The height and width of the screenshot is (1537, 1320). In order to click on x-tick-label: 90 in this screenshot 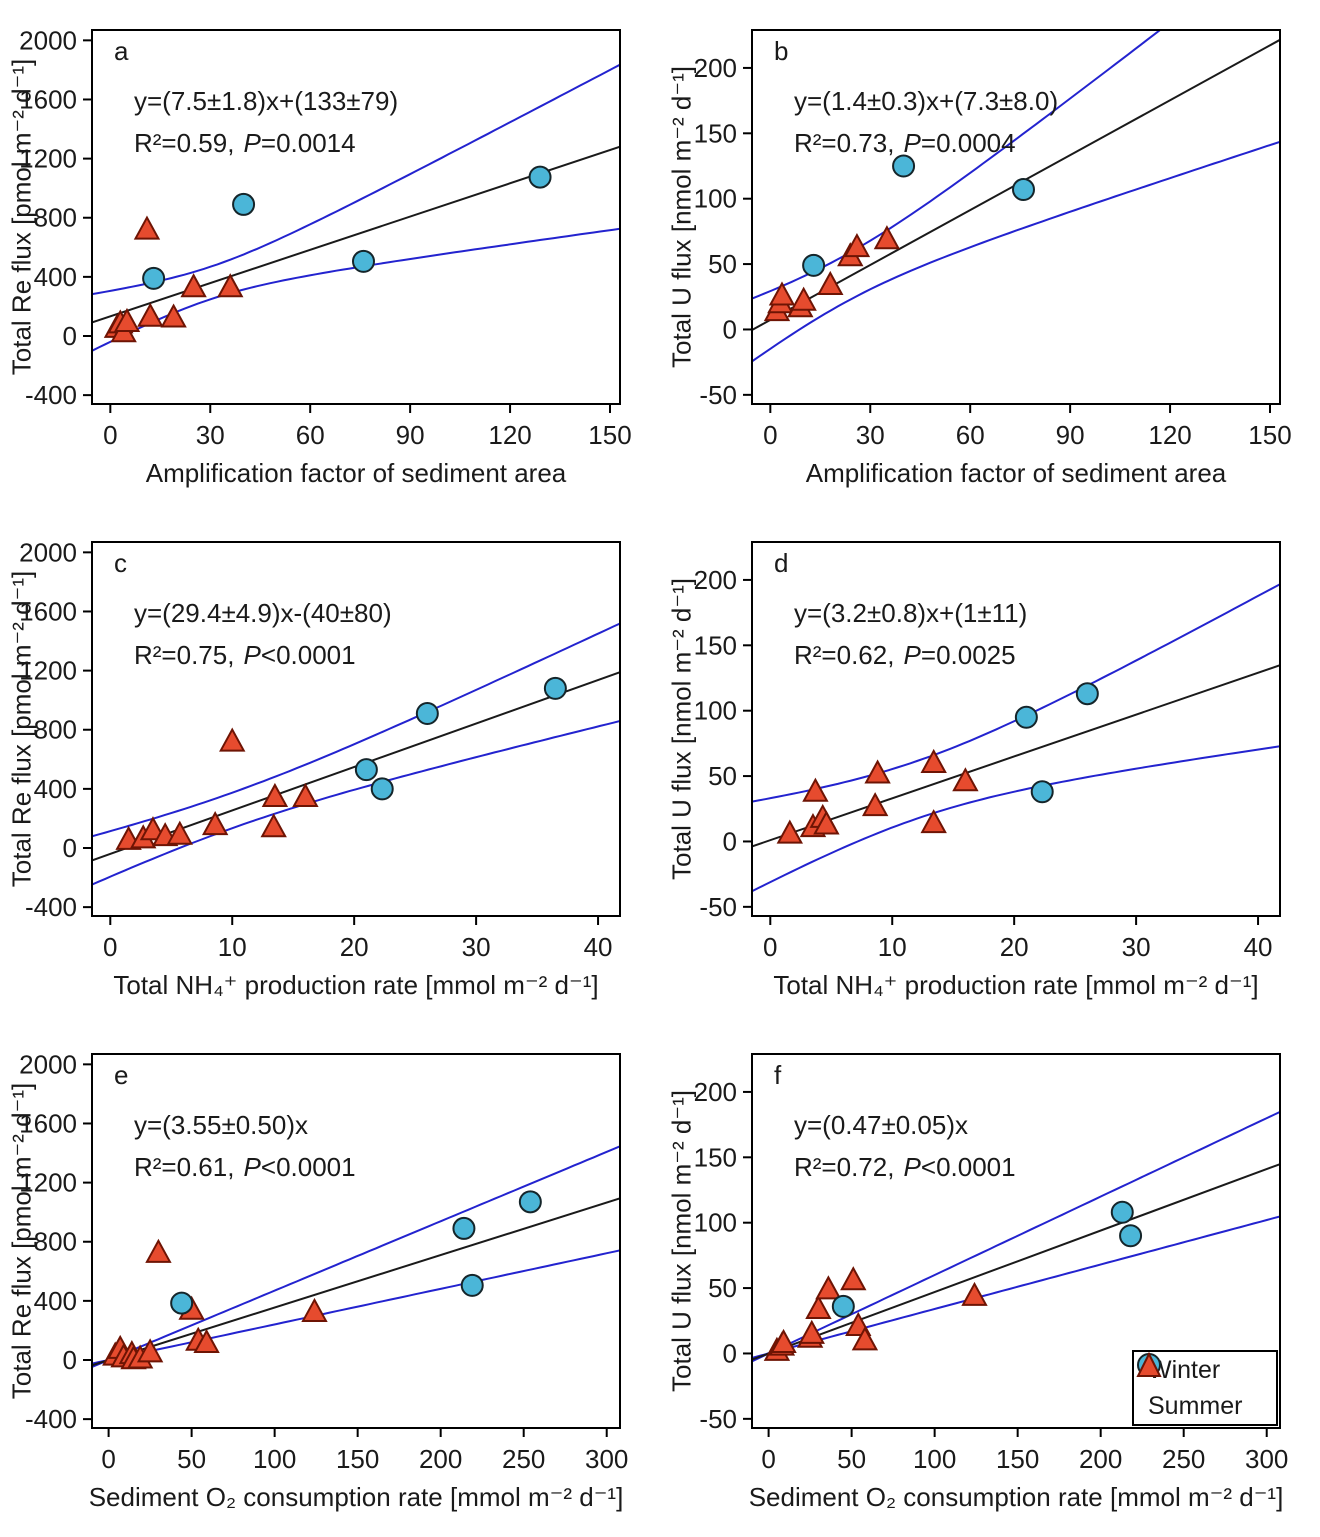, I will do `click(1070, 435)`.